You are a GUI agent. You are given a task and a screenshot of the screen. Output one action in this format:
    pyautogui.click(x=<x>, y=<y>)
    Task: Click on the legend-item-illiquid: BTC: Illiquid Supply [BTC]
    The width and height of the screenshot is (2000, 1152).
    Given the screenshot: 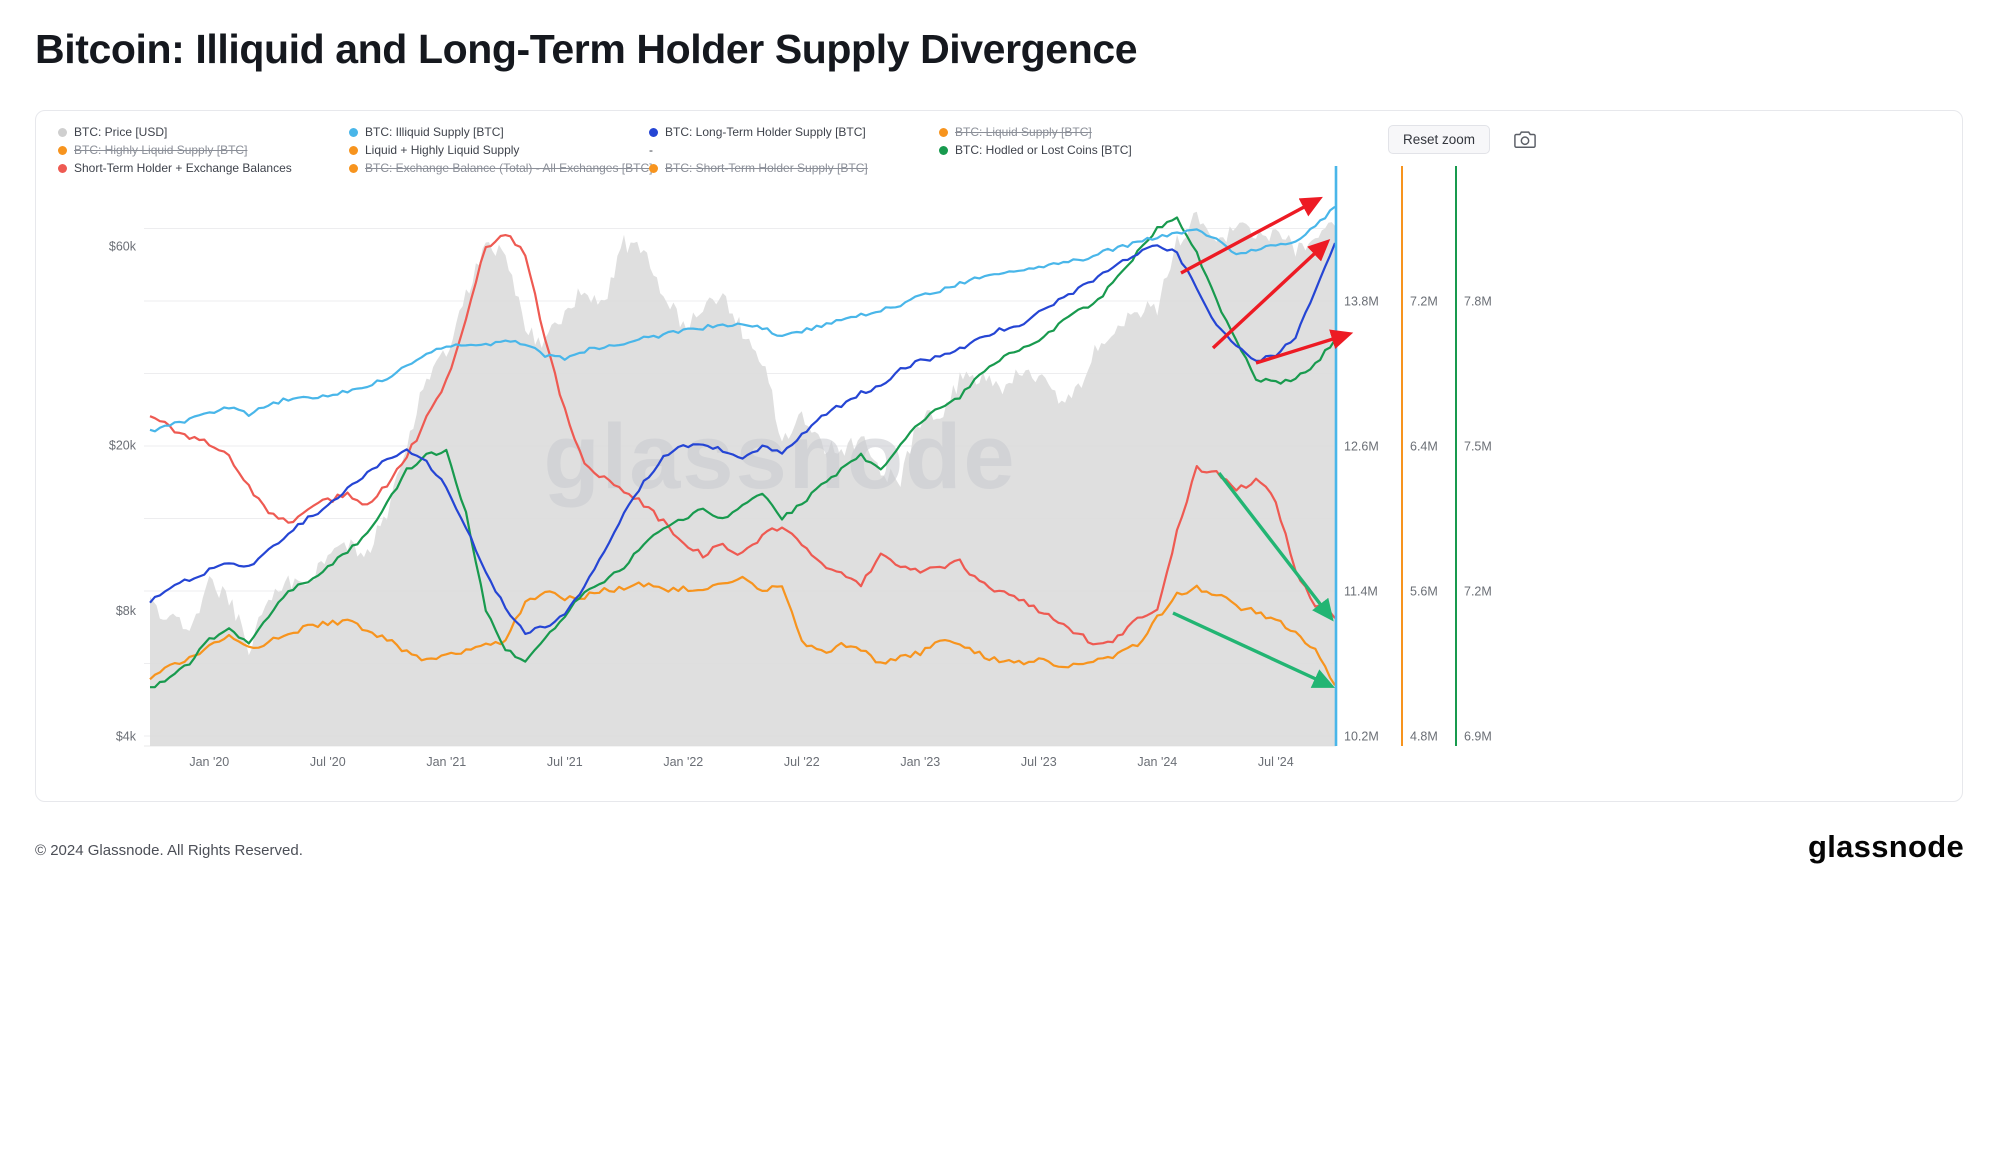 What is the action you would take?
    pyautogui.click(x=499, y=132)
    